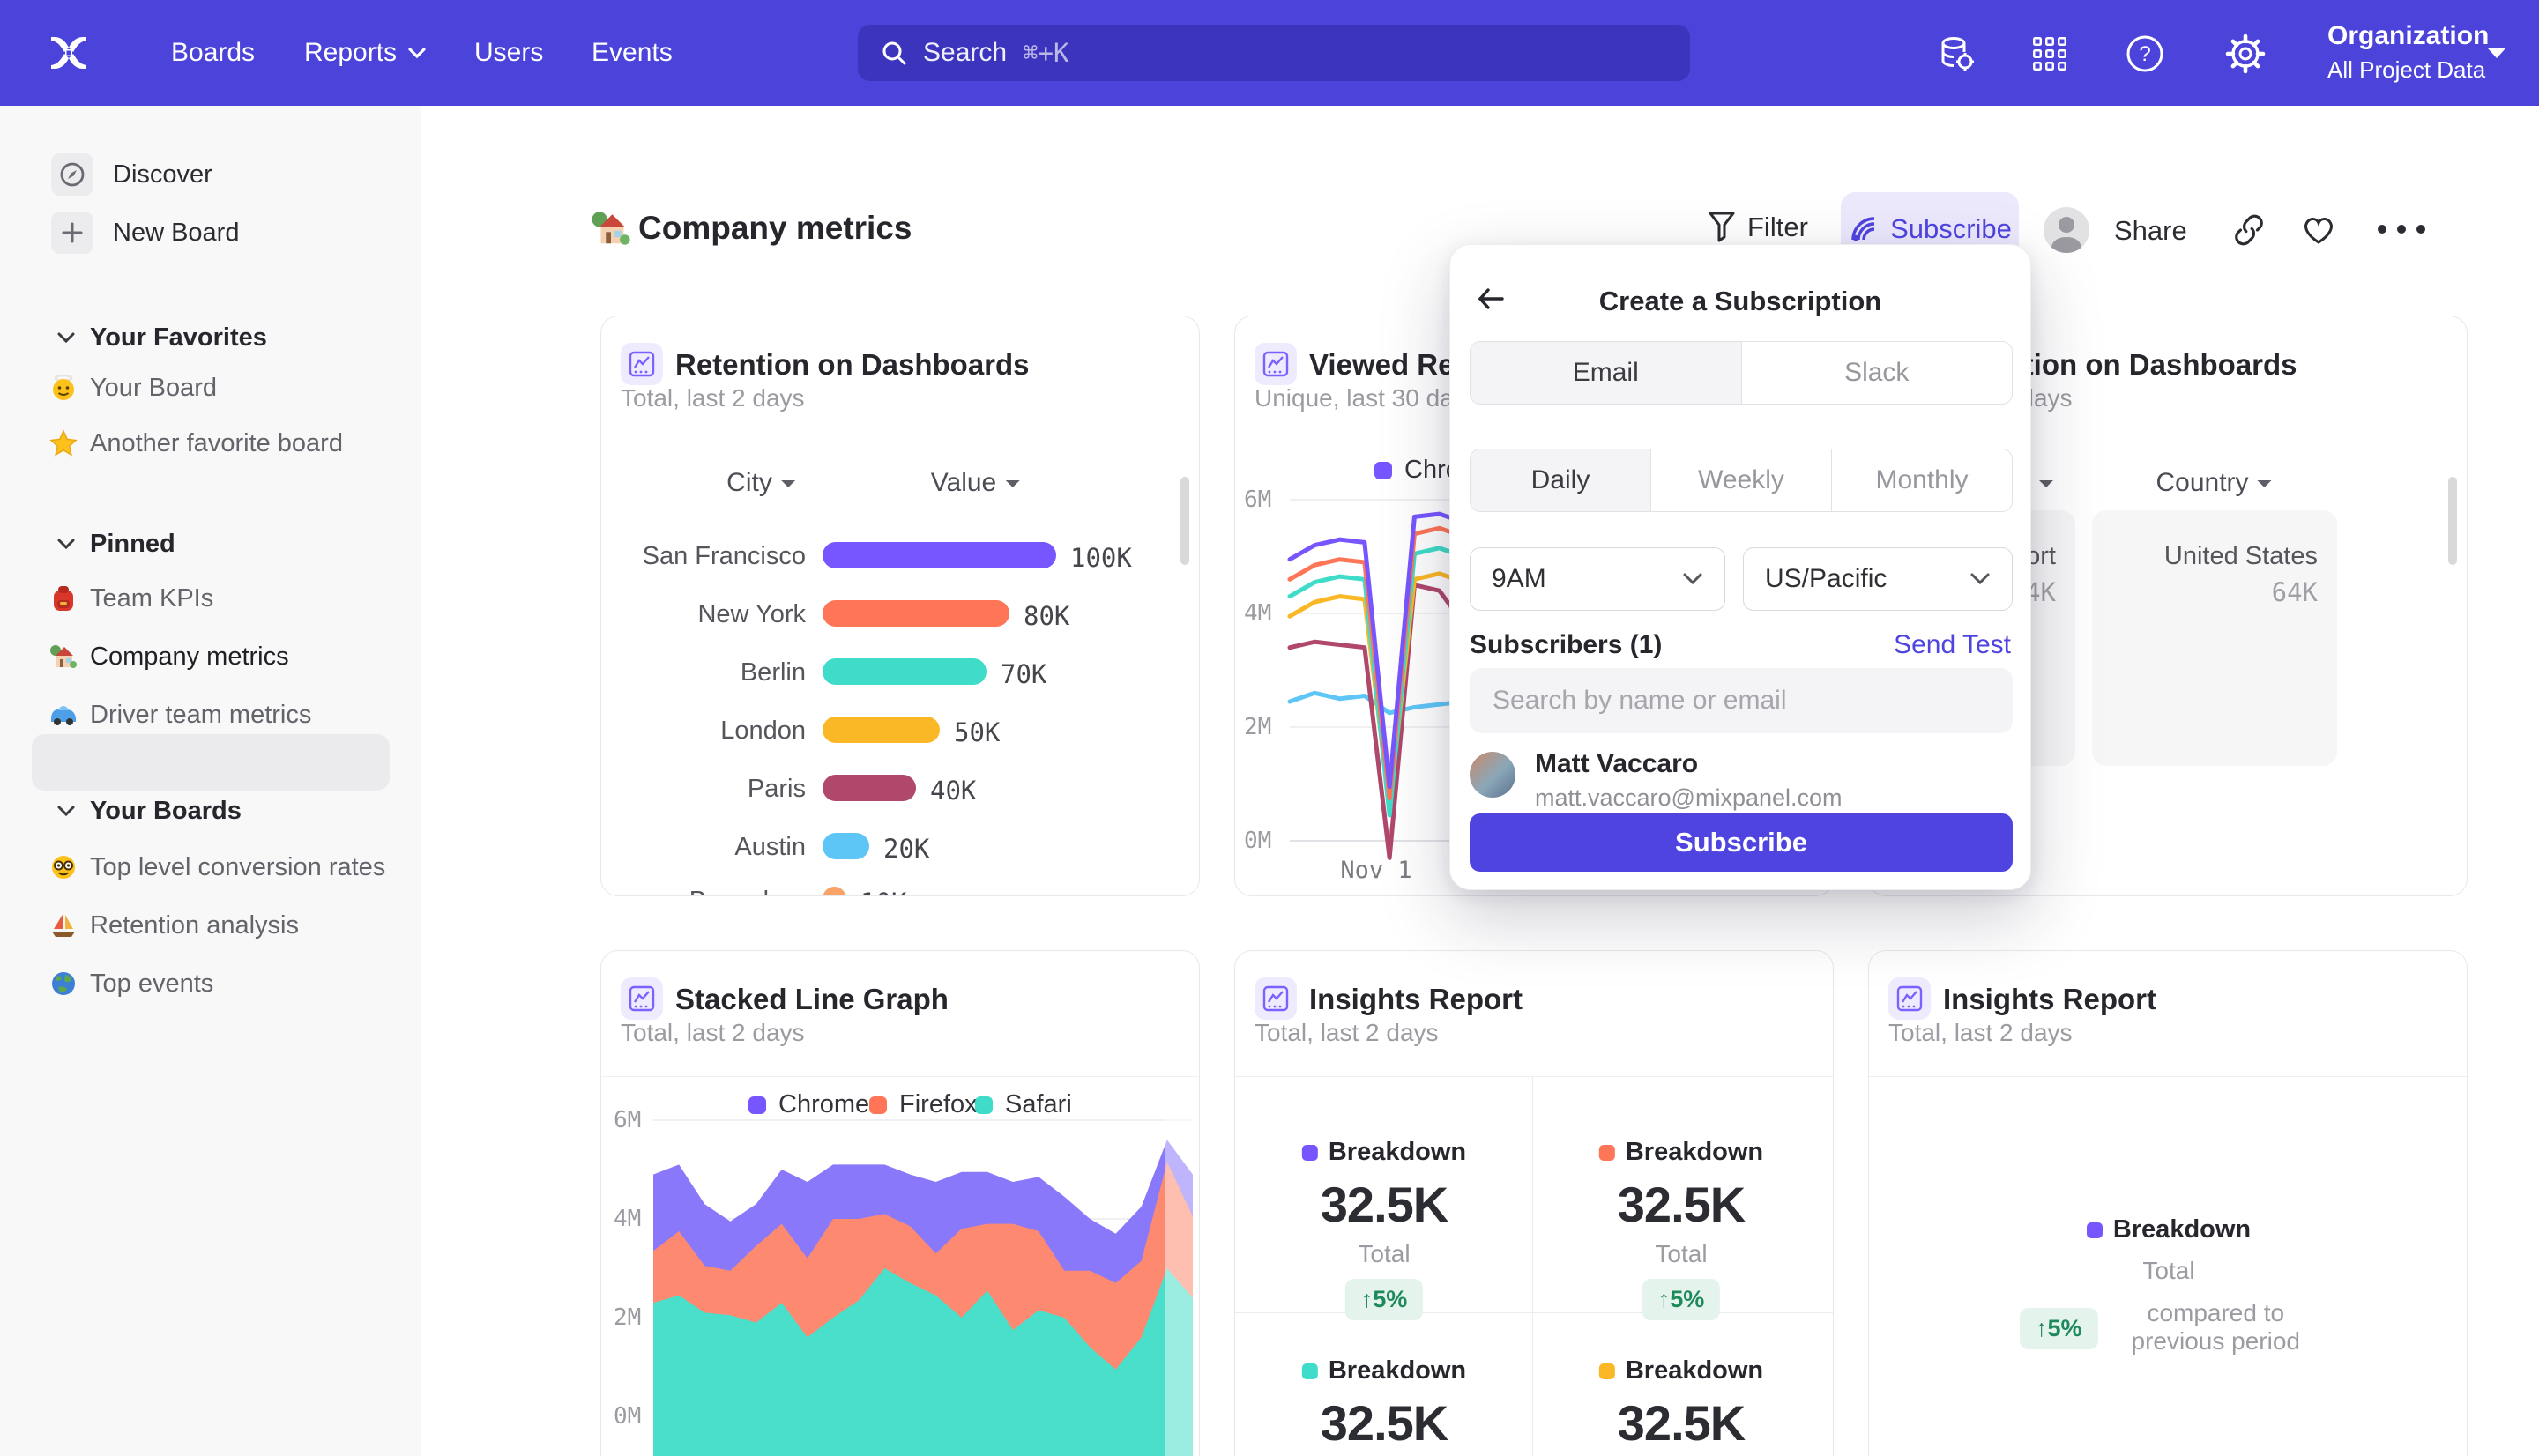 This screenshot has width=2539, height=1456. What do you see at coordinates (1722, 227) in the screenshot?
I see `filter-funnel-icon` at bounding box center [1722, 227].